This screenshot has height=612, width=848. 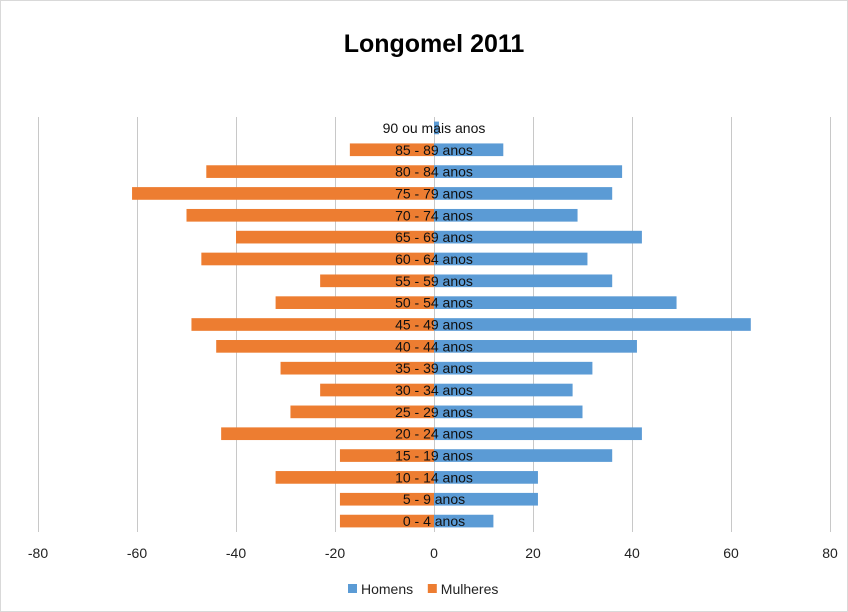 What do you see at coordinates (470, 589) in the screenshot?
I see `legend-label: Mulheres` at bounding box center [470, 589].